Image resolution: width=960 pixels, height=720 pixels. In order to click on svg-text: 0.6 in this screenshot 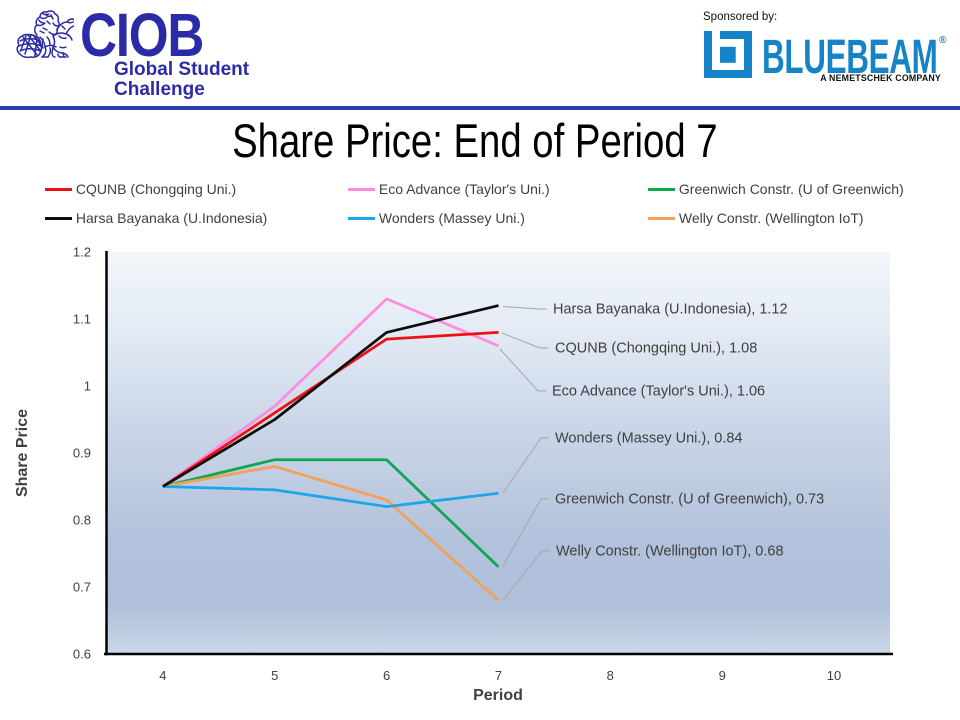, I will do `click(82, 654)`.